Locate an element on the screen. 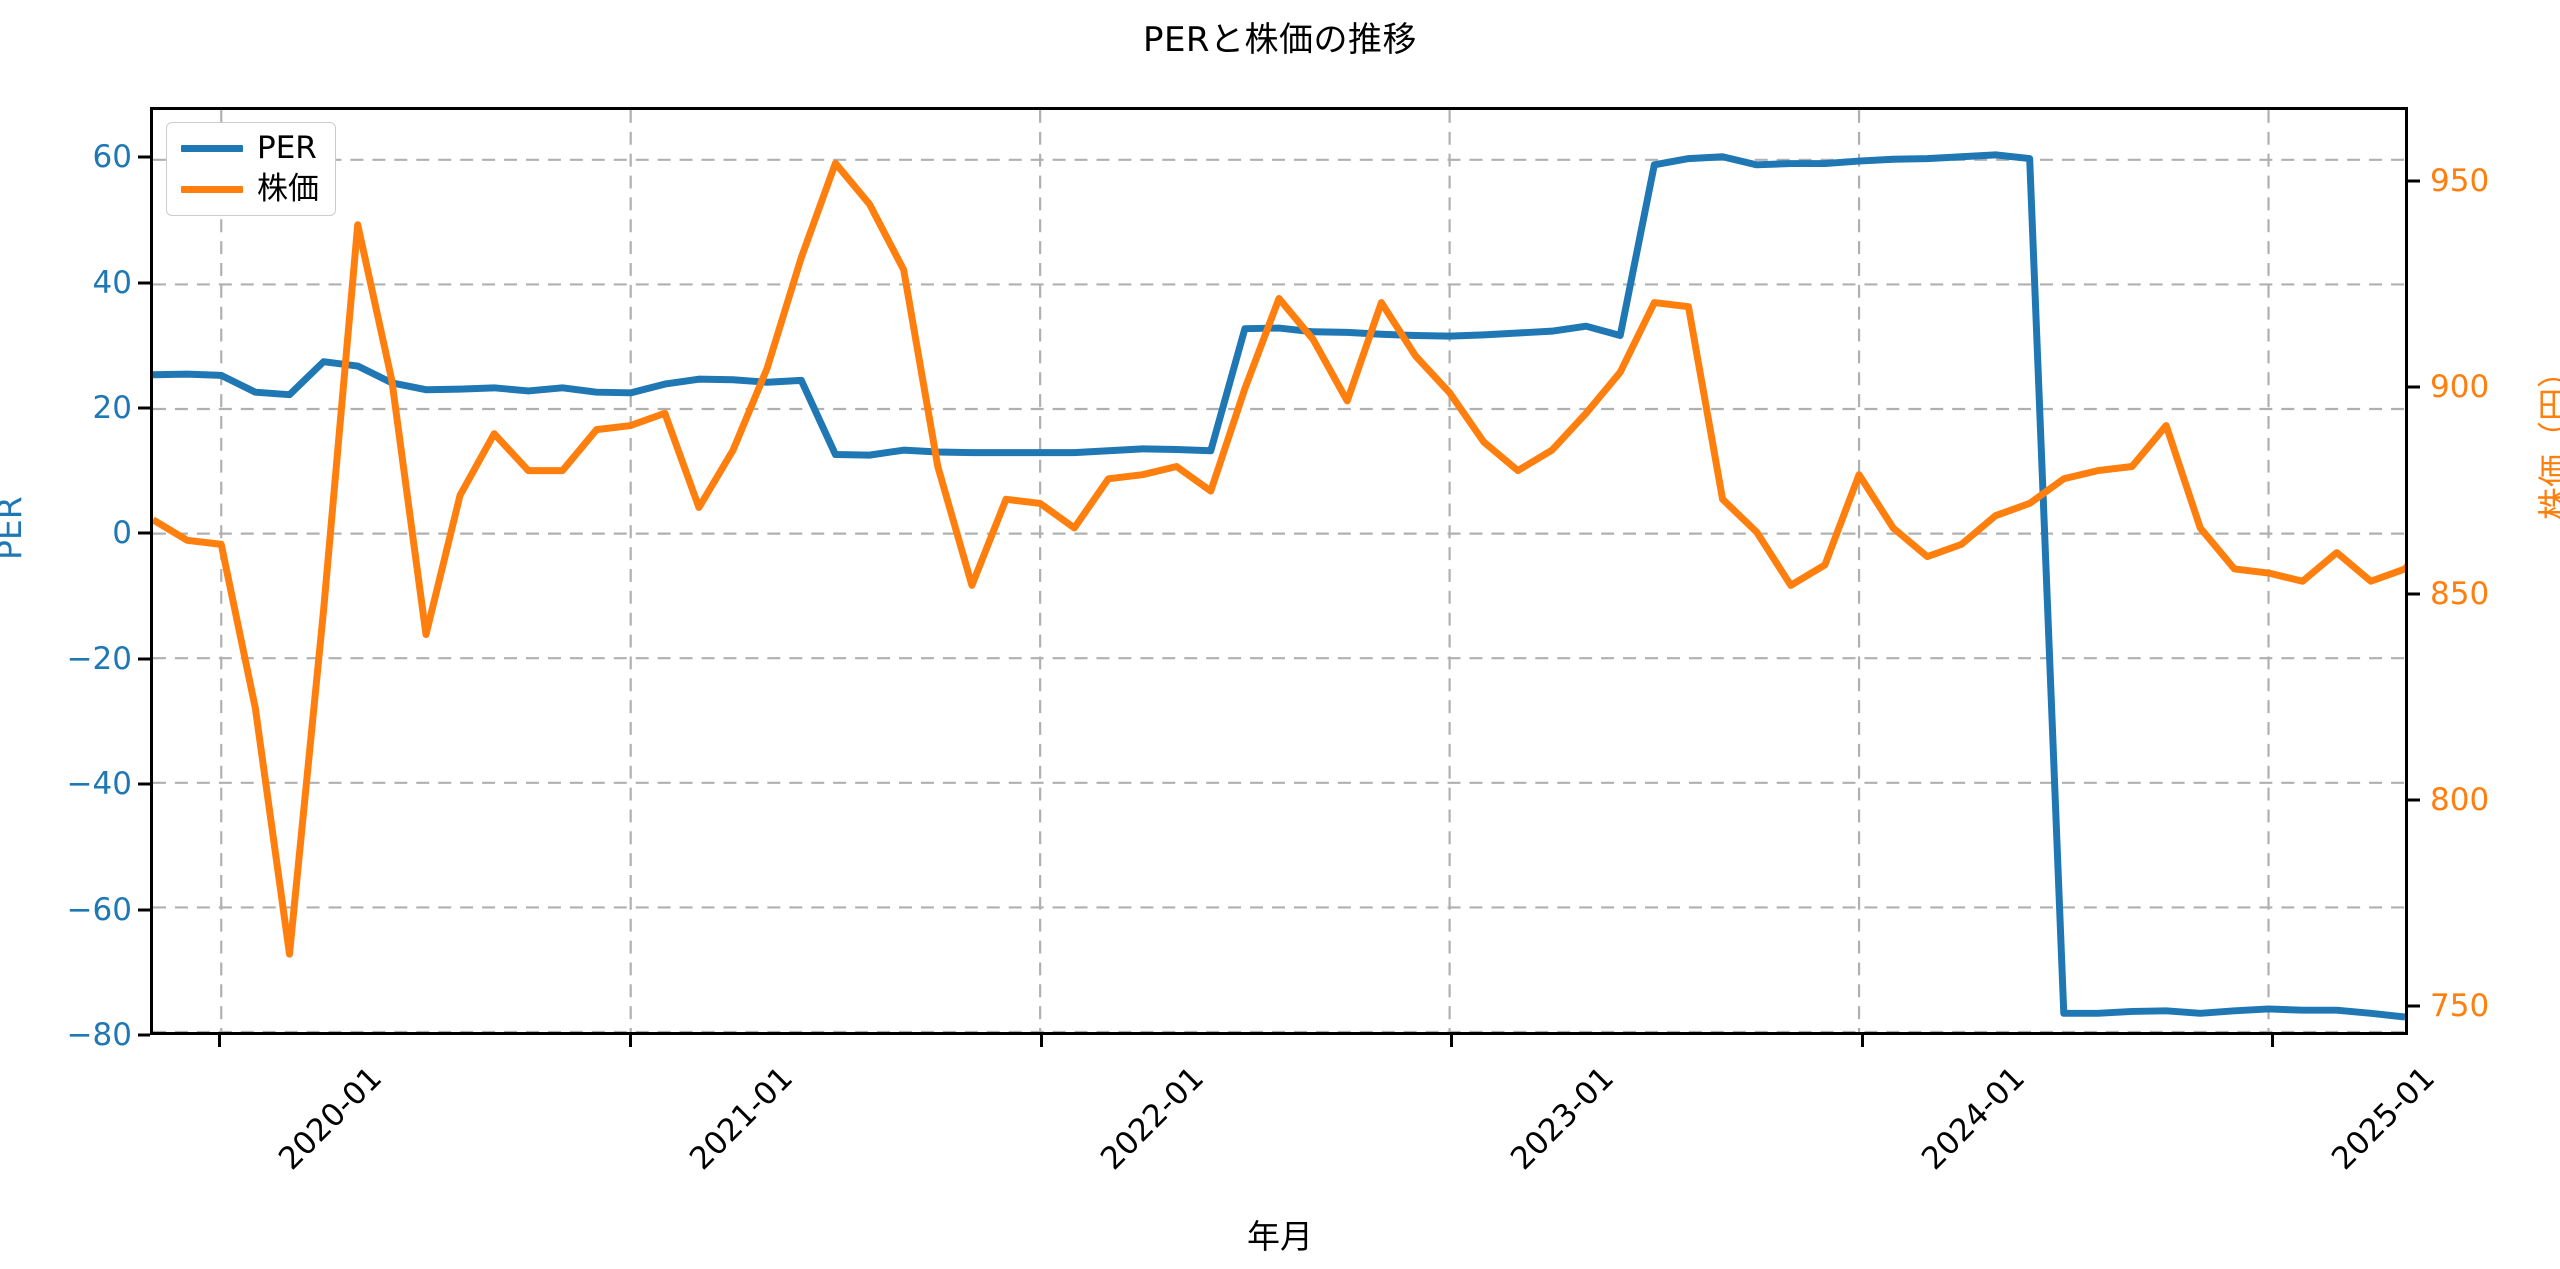 The width and height of the screenshot is (2560, 1269). legend-item-label: PER is located at coordinates (287, 148).